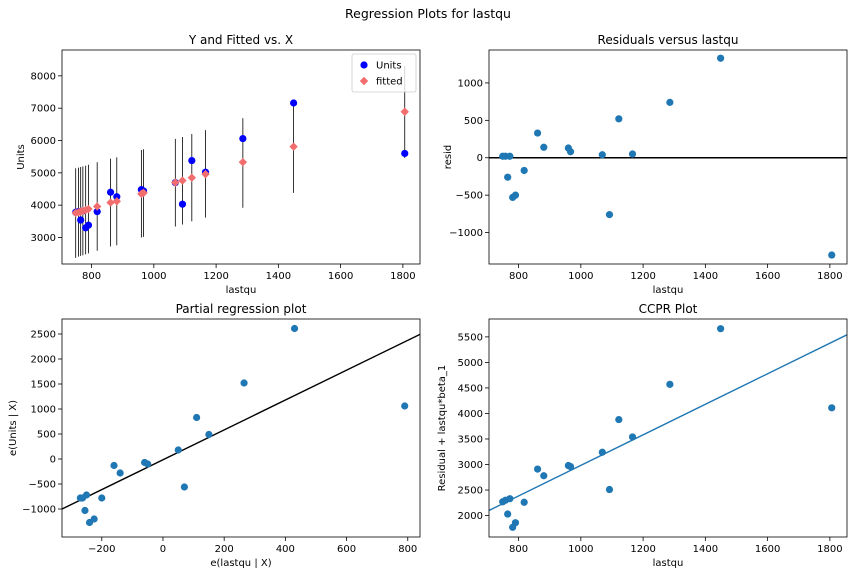  What do you see at coordinates (240, 563) in the screenshot?
I see `x-axis-label: e(lastqu | X)` at bounding box center [240, 563].